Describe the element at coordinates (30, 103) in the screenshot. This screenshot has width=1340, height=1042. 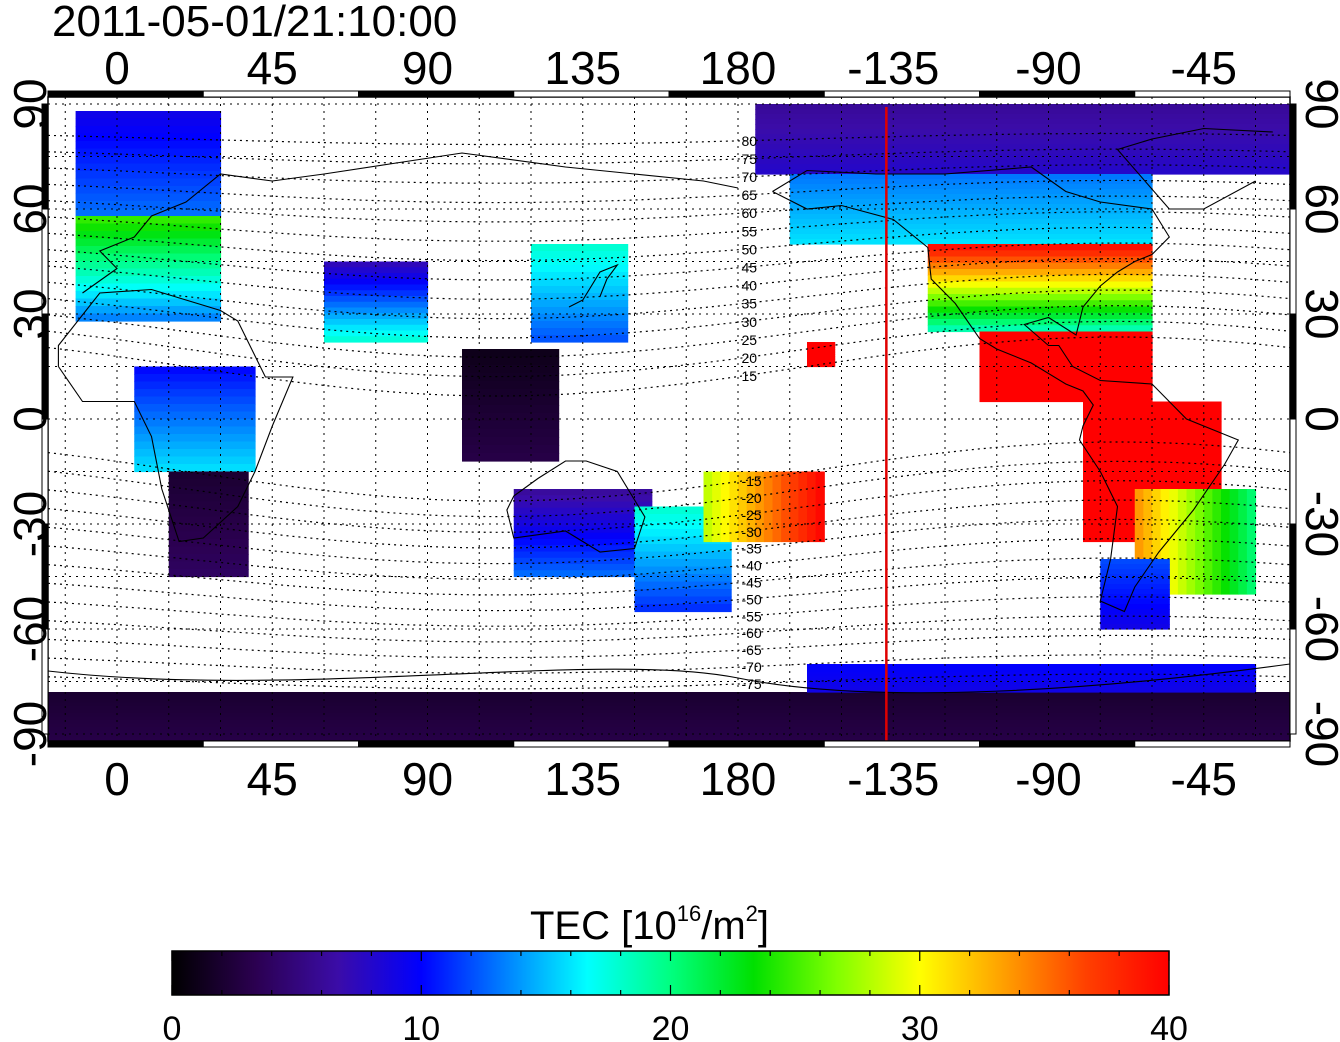
I see `lat-tick-label-left: 90` at that location.